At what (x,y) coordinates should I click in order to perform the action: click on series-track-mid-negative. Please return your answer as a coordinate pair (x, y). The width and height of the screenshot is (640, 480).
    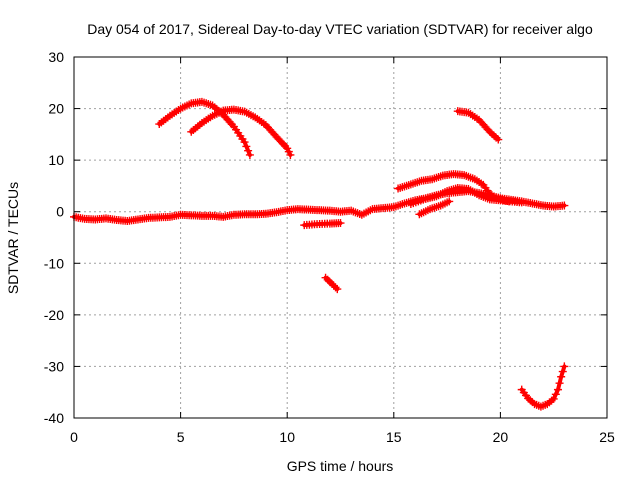
    Looking at the image, I should click on (322, 224).